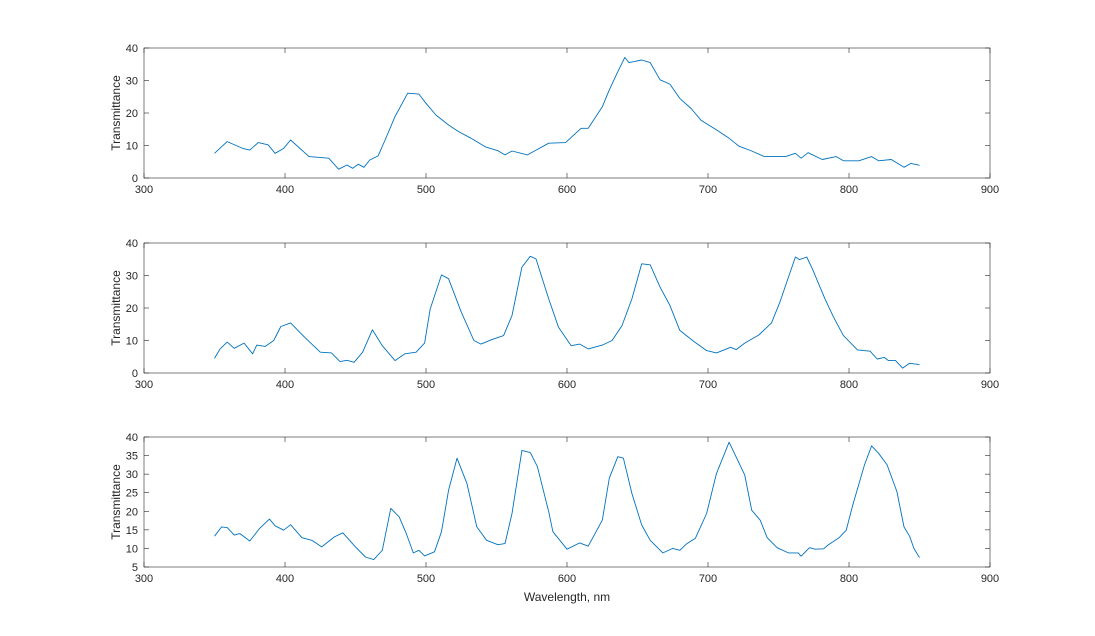 The image size is (1095, 636). Describe the element at coordinates (135, 568) in the screenshot. I see `y-tick-label: 5` at that location.